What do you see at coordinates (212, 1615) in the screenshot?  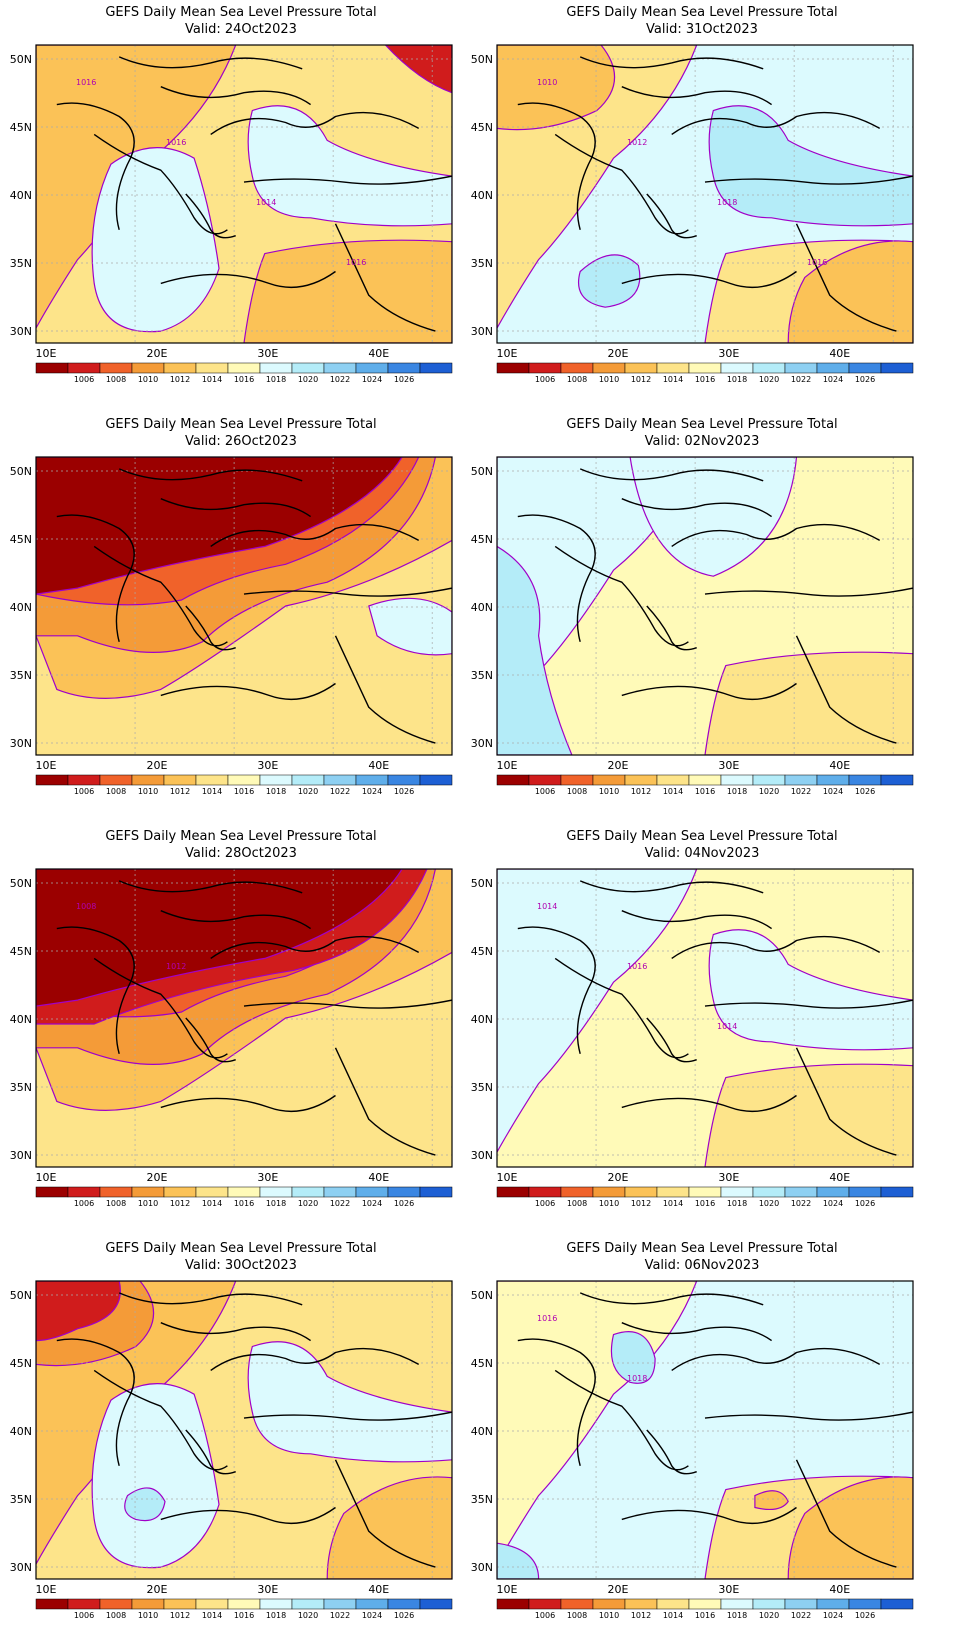 I see `colorbar-label: 1014` at bounding box center [212, 1615].